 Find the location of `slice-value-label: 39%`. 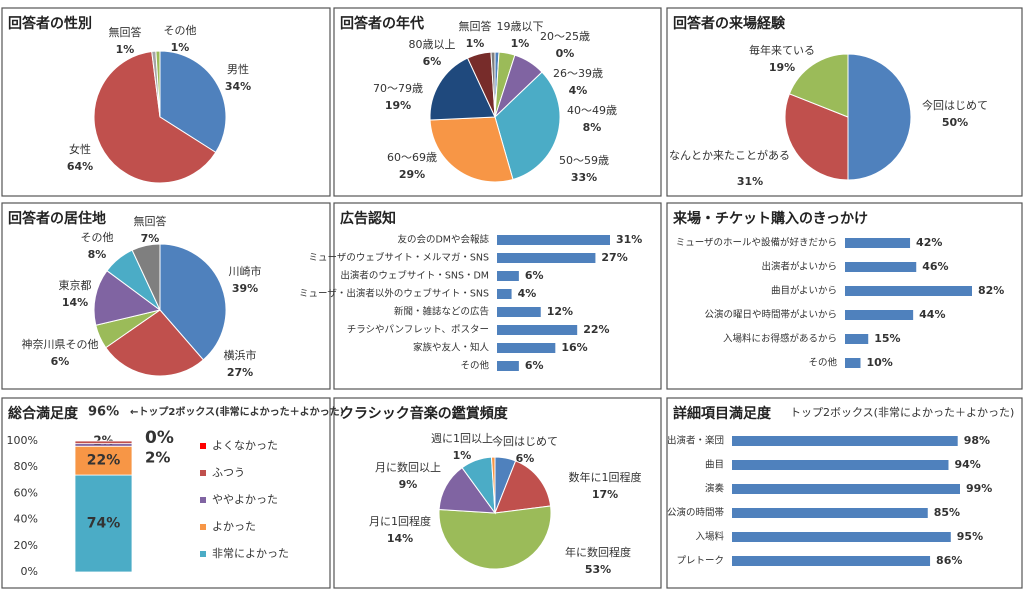

slice-value-label: 39% is located at coordinates (245, 288).